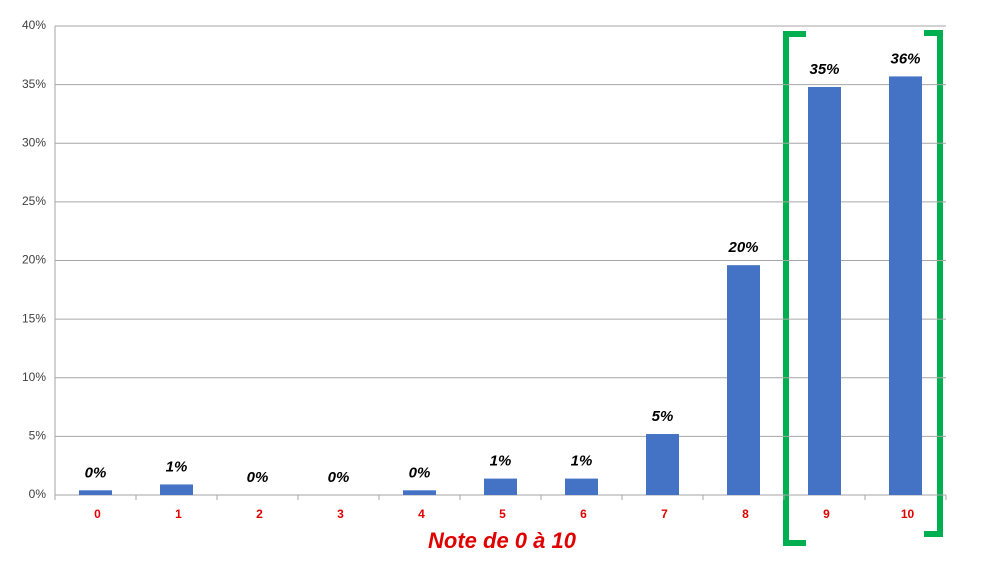 The width and height of the screenshot is (986, 561). Describe the element at coordinates (38, 494) in the screenshot. I see `y-tick-label: 0%` at that location.